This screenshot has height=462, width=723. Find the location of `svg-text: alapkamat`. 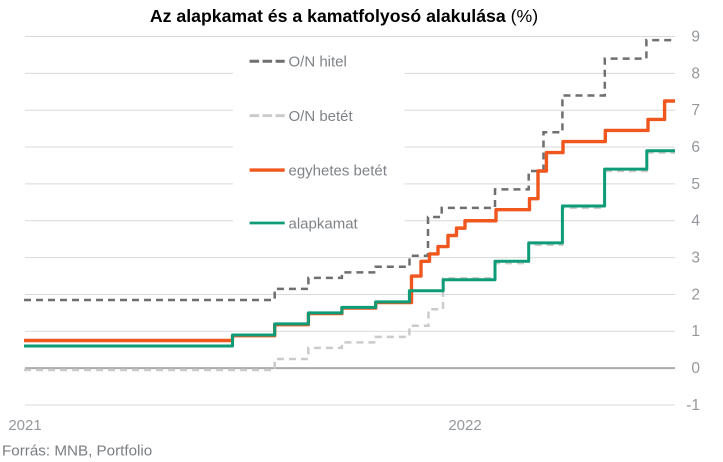

svg-text: alapkamat is located at coordinates (324, 223).